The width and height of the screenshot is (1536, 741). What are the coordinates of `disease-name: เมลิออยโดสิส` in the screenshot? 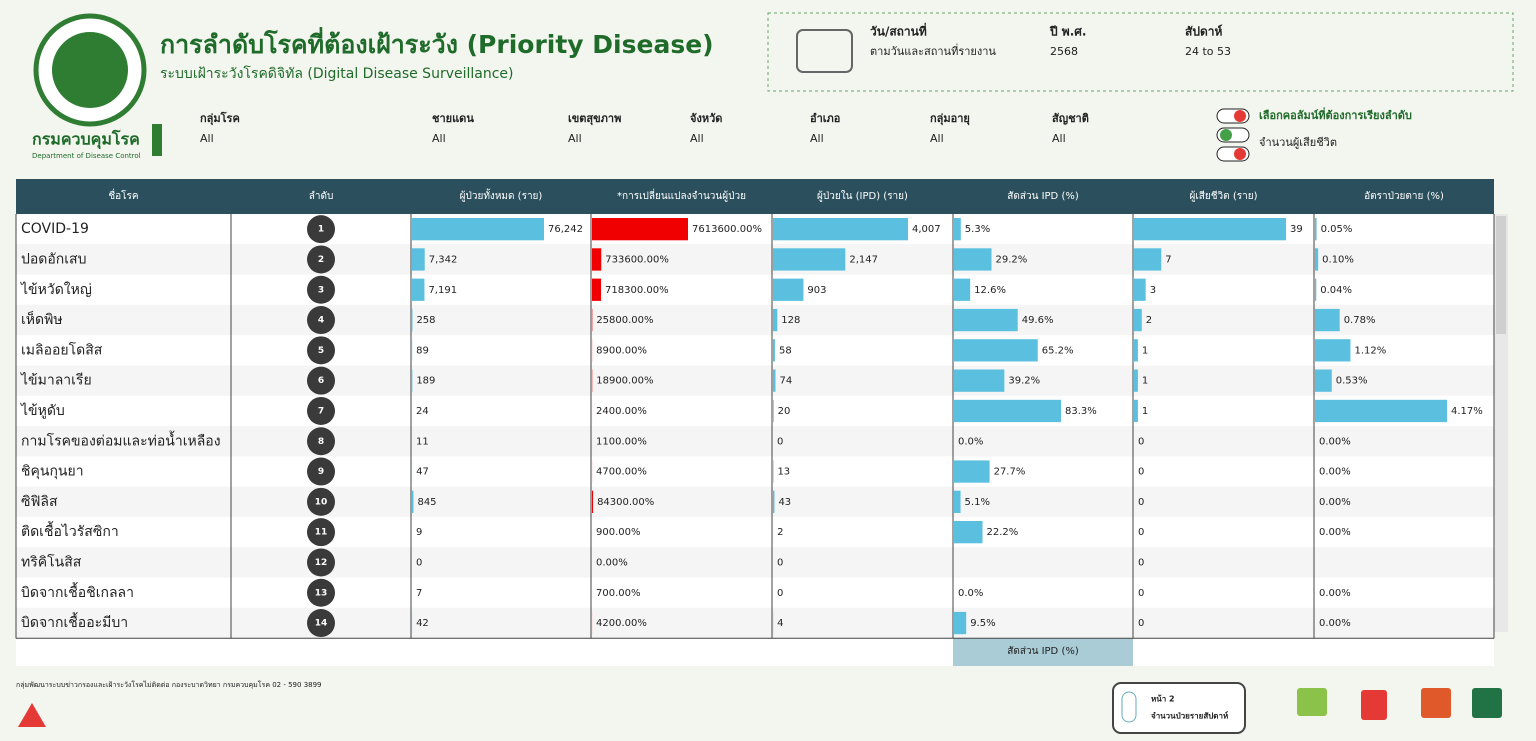 It's located at (62, 349).